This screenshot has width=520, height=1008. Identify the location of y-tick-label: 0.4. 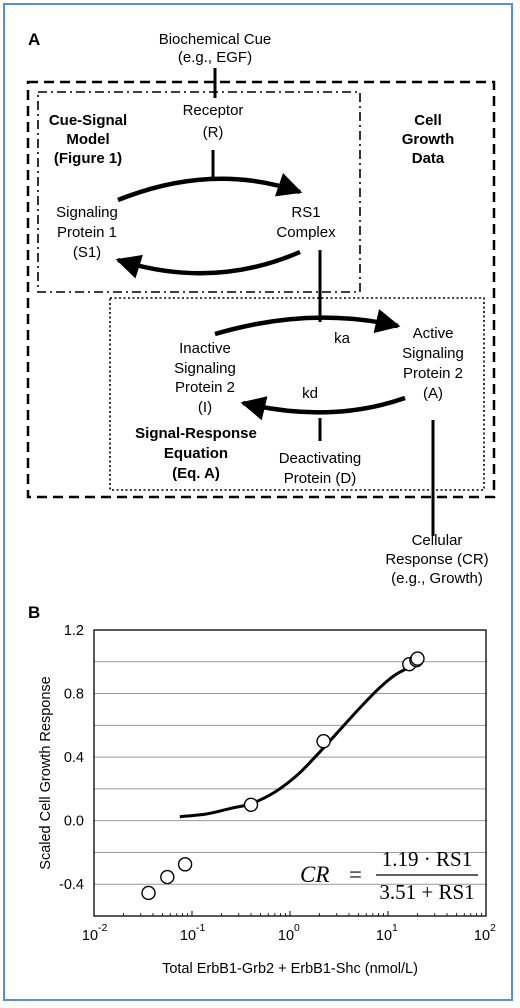
(74, 758).